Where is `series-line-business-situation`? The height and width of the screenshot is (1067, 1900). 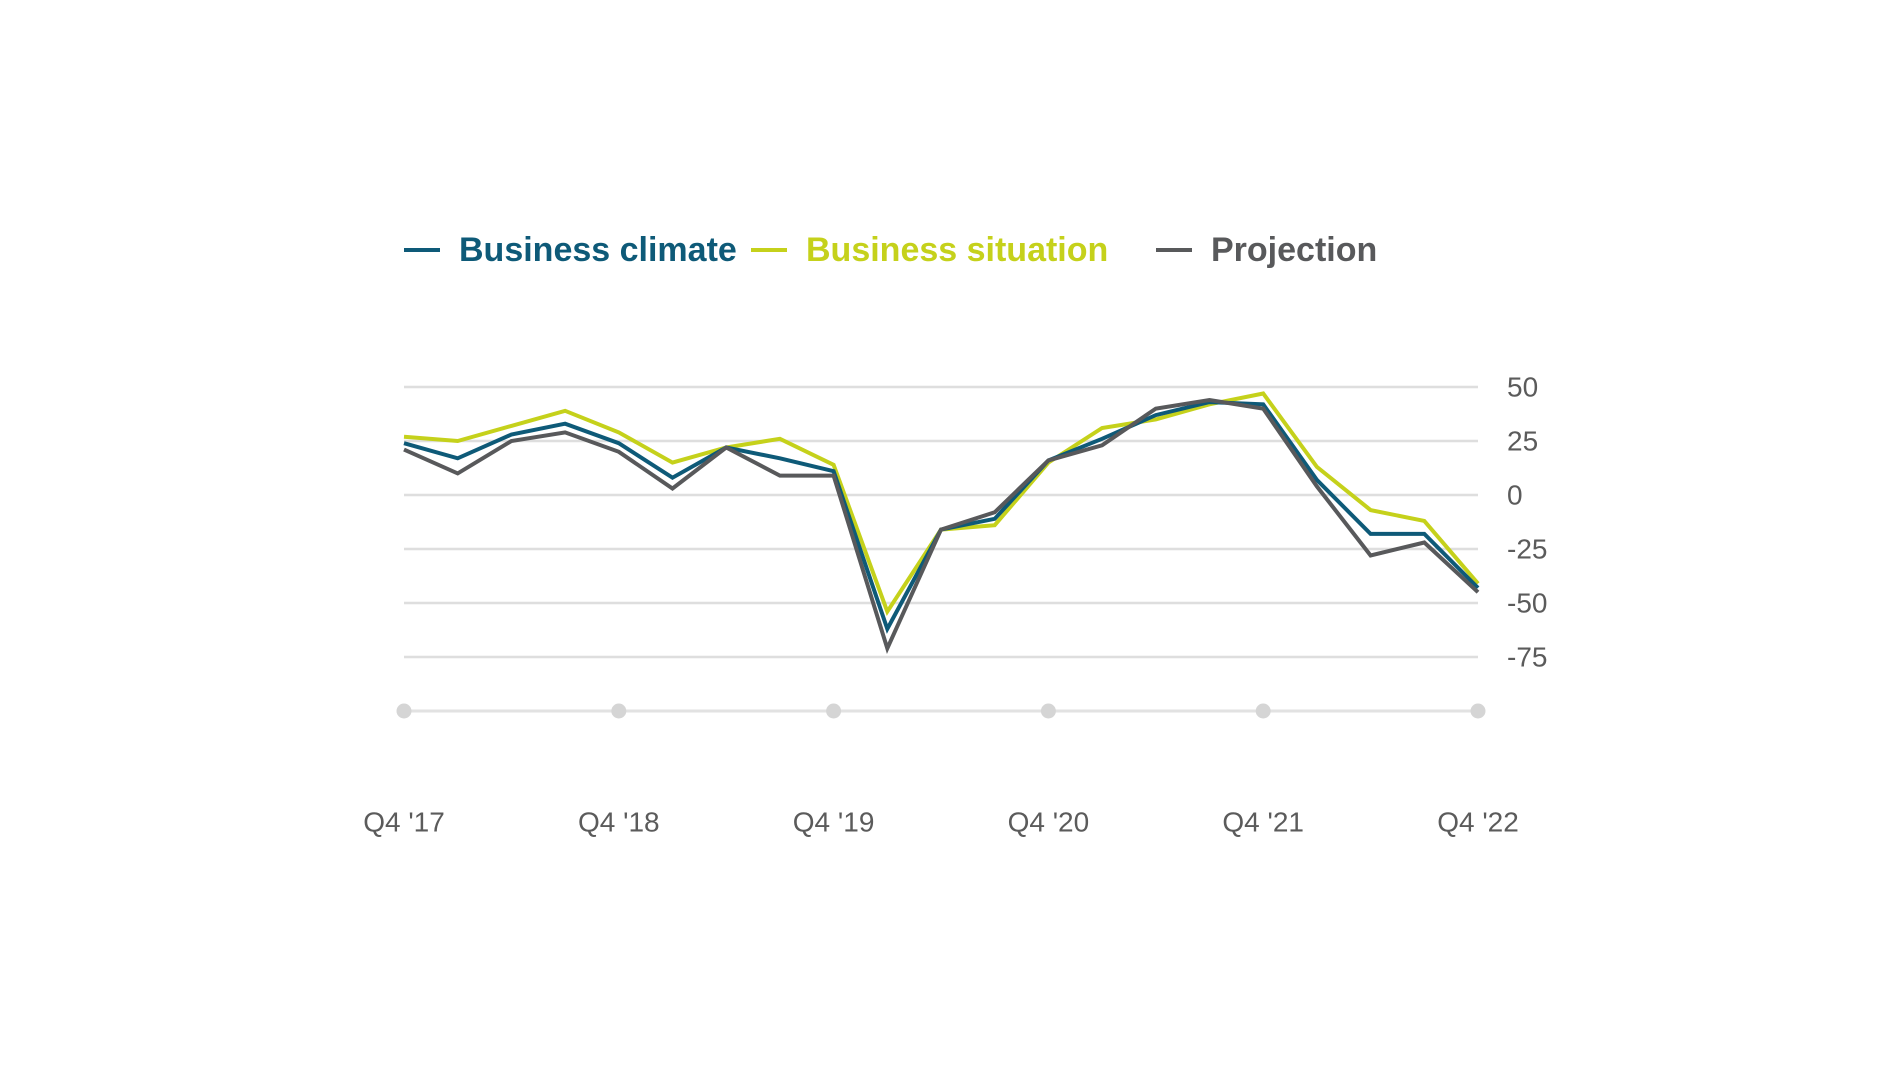 series-line-business-situation is located at coordinates (941, 504).